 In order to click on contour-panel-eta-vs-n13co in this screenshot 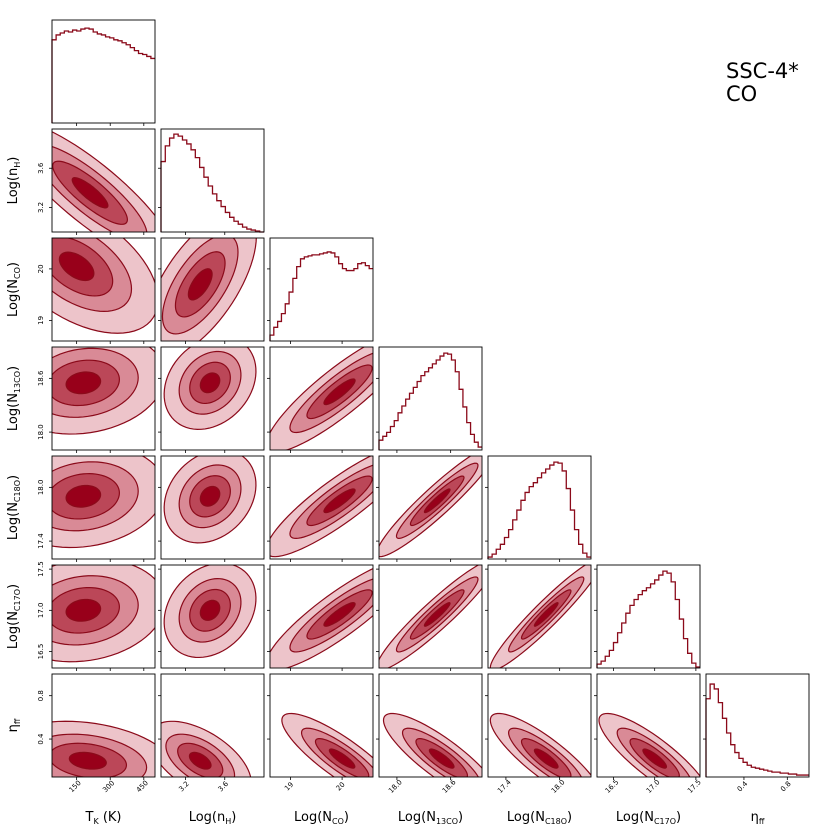, I will do `click(432, 744)`.